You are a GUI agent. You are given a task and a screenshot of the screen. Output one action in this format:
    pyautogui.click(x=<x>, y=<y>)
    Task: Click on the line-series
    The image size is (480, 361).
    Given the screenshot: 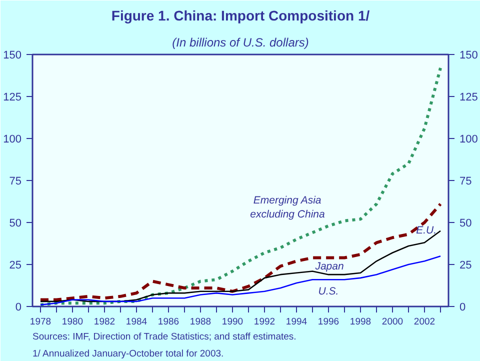 What is the action you would take?
    pyautogui.click(x=241, y=280)
    